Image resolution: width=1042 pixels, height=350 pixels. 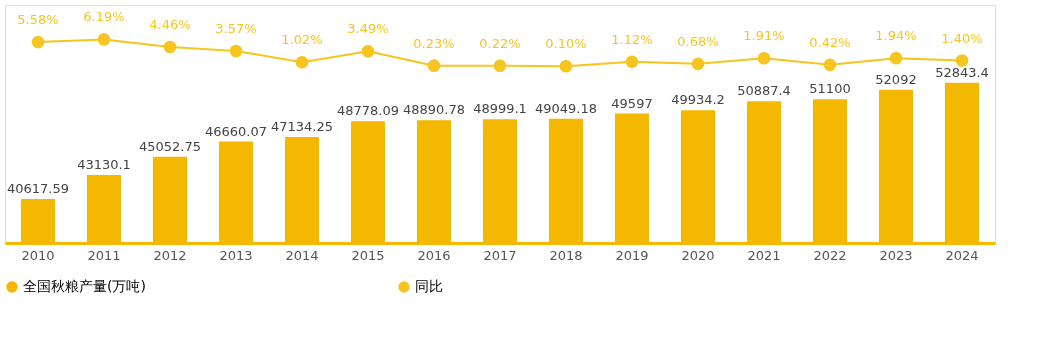 What do you see at coordinates (429, 286) in the screenshot?
I see `legend-label: 同比` at bounding box center [429, 286].